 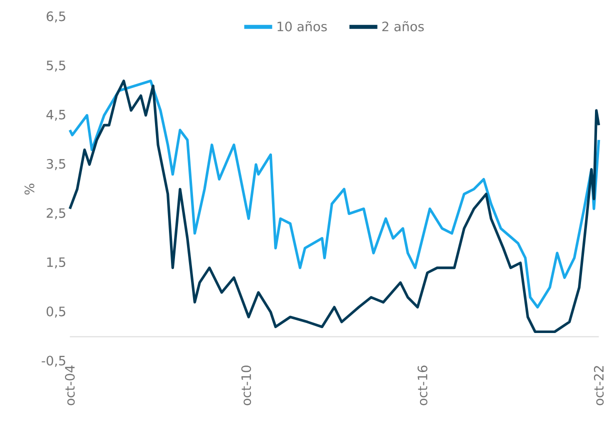 I want to click on y-axis-title: %, so click(x=29, y=189).